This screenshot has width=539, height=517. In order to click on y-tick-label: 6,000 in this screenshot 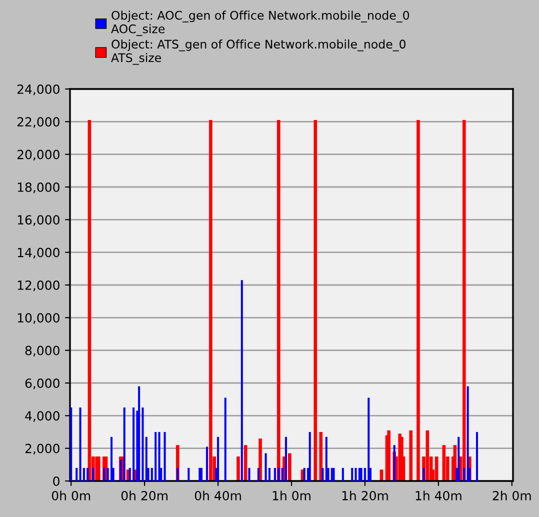, I will do `click(42, 384)`.